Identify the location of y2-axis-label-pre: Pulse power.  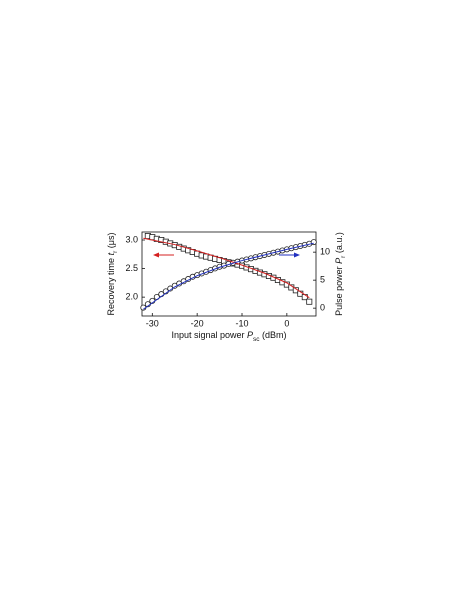
(339, 290).